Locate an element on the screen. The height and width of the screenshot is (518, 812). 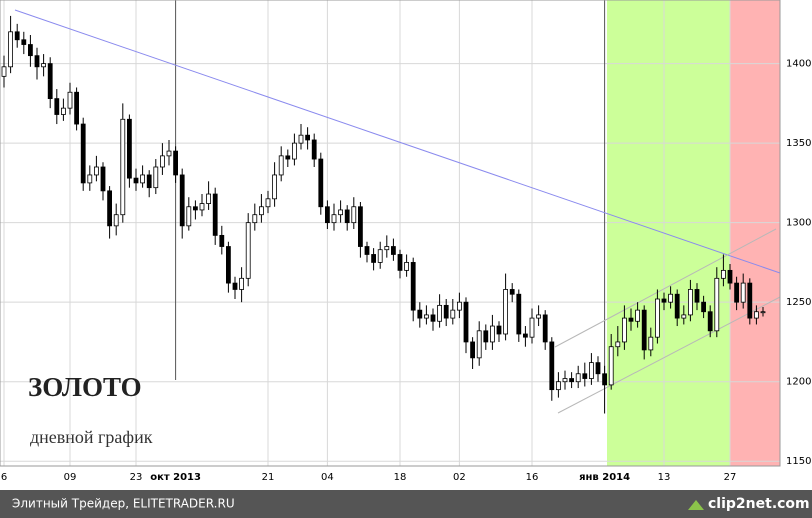
x-tick-label: 04 is located at coordinates (327, 477).